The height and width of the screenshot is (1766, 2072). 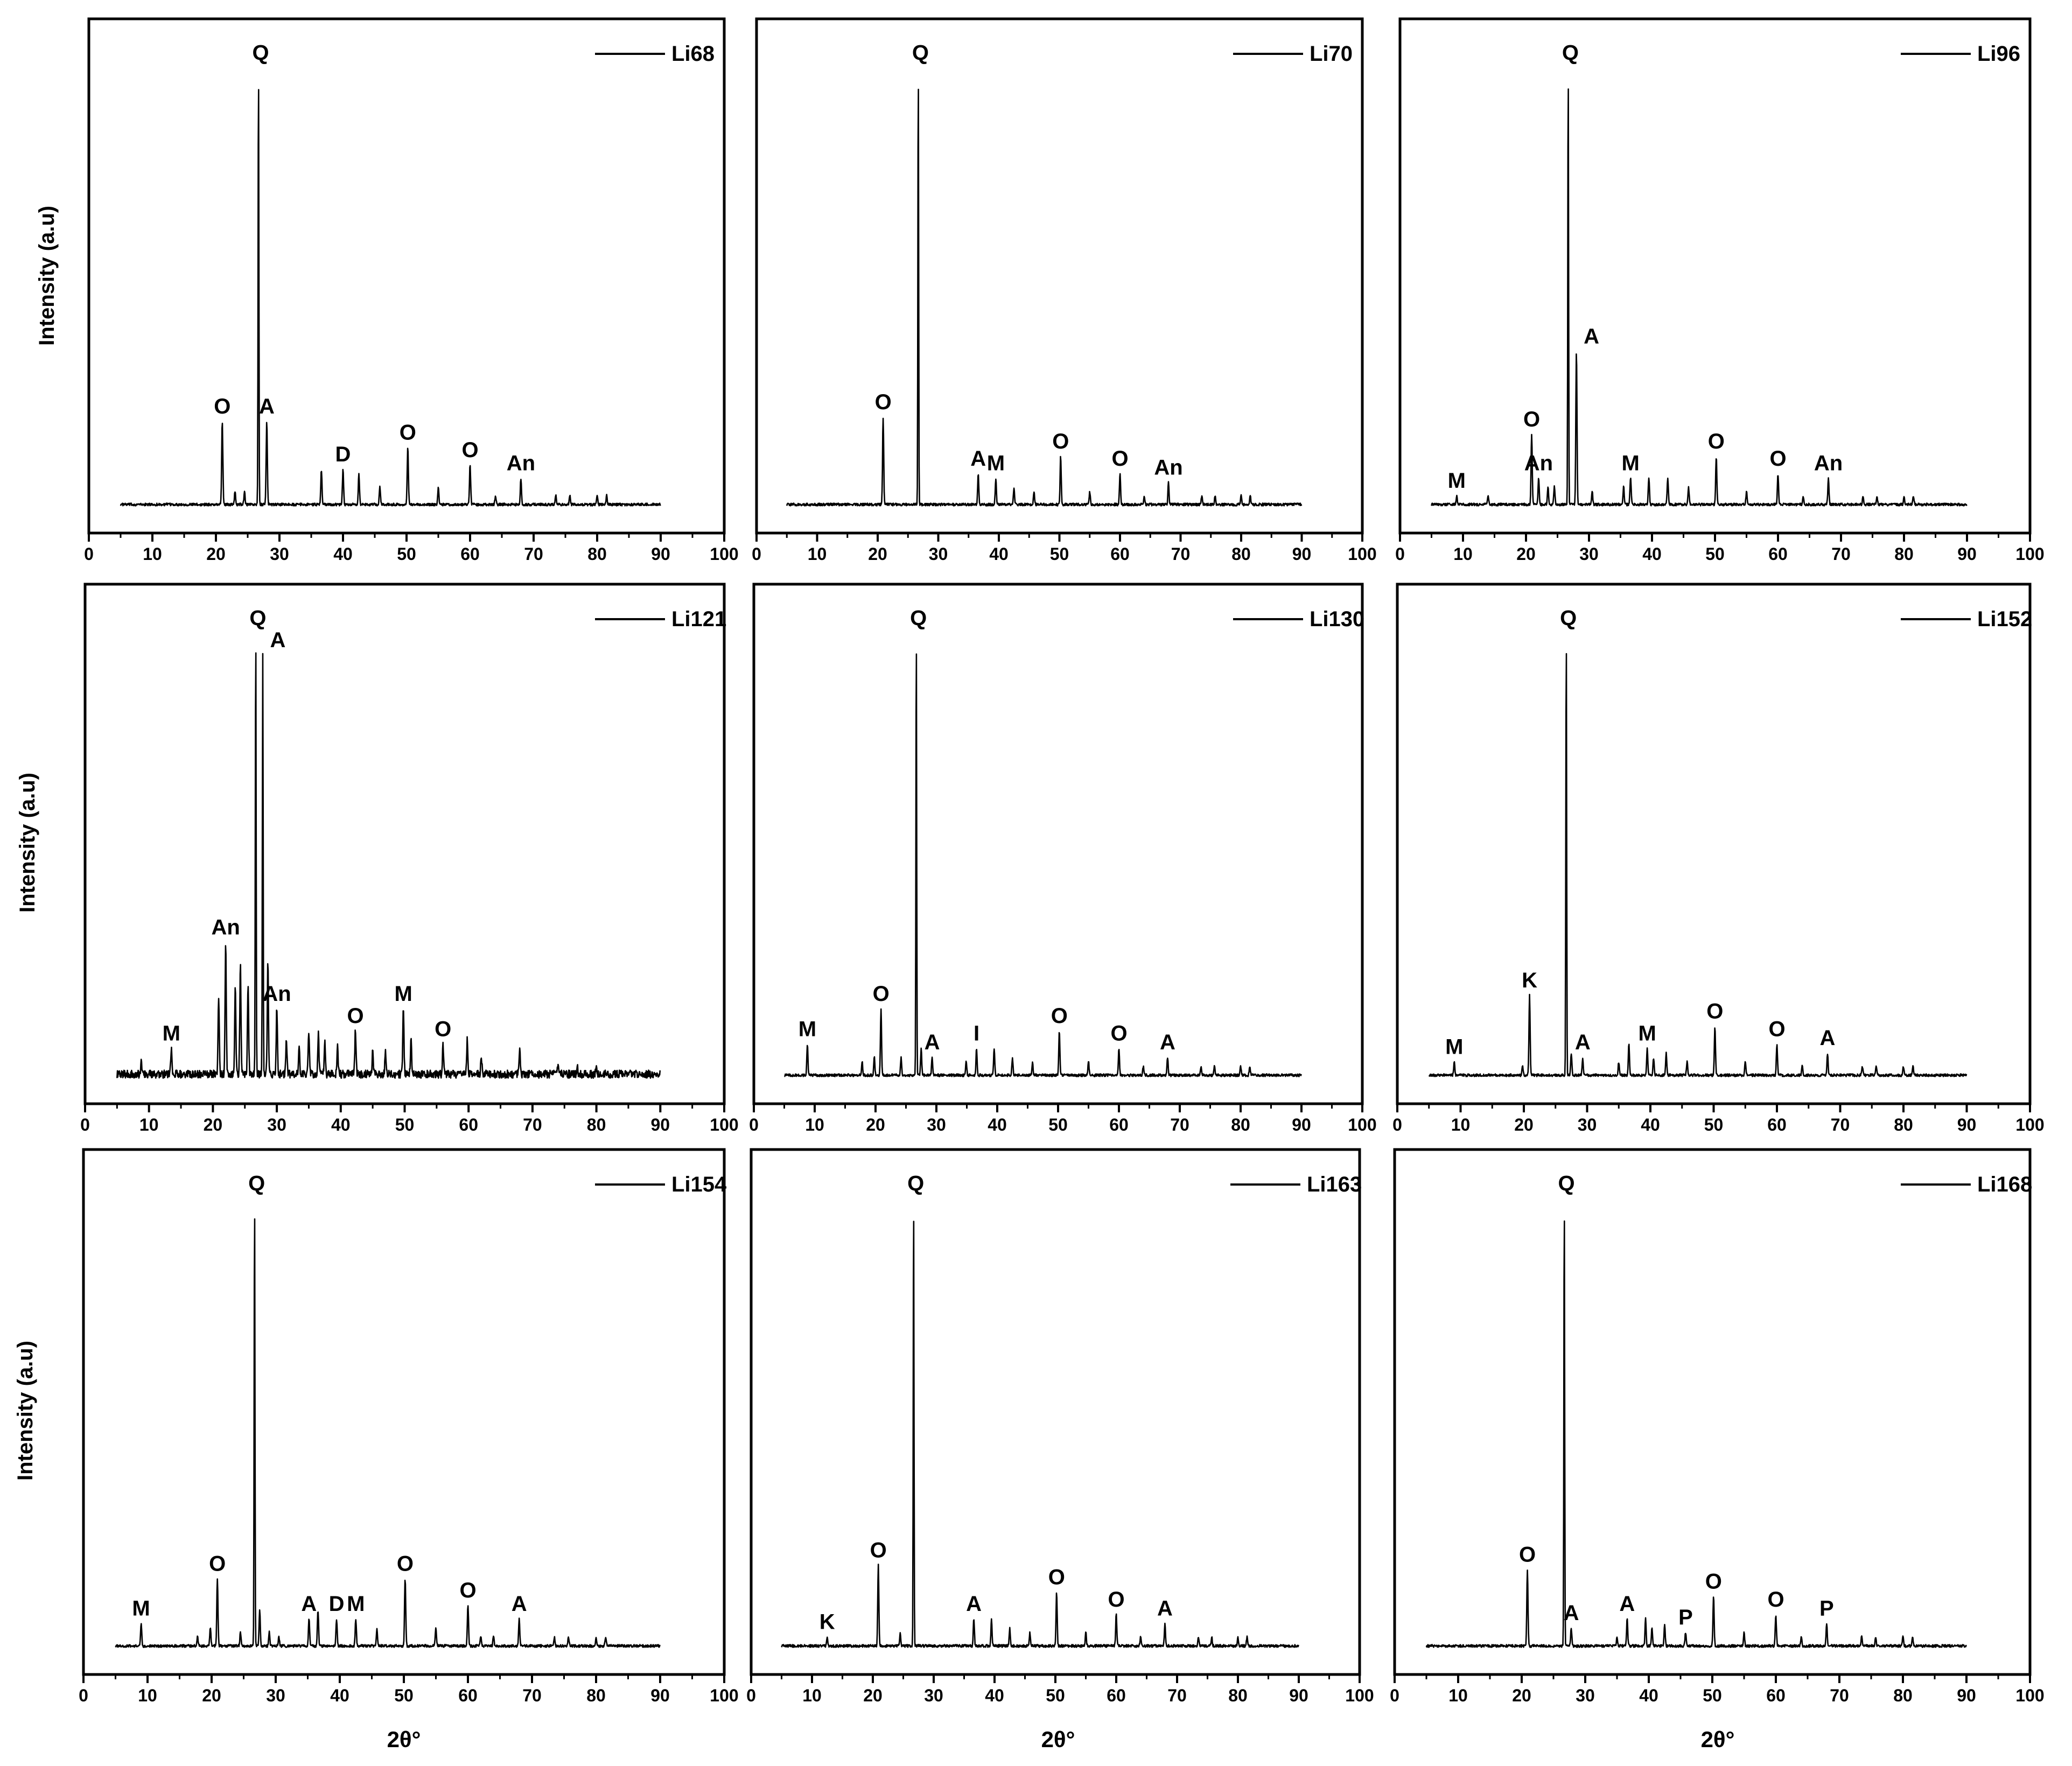 I want to click on xrd-panel: 0 10 20 30 40 50 60 70 80 90 100 K O Q A O O A Li163, so click(x=1060, y=1426).